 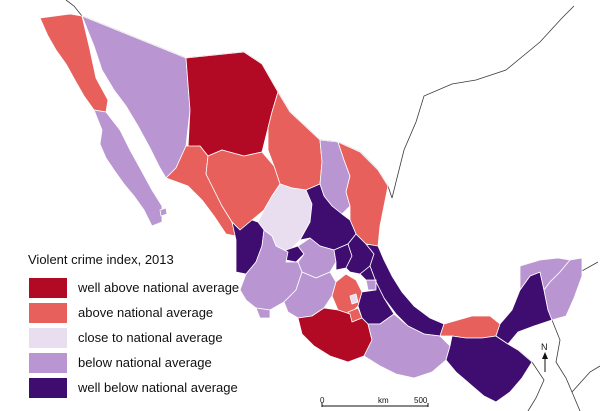 What do you see at coordinates (563, 289) in the screenshot?
I see `state-quintana-roo` at bounding box center [563, 289].